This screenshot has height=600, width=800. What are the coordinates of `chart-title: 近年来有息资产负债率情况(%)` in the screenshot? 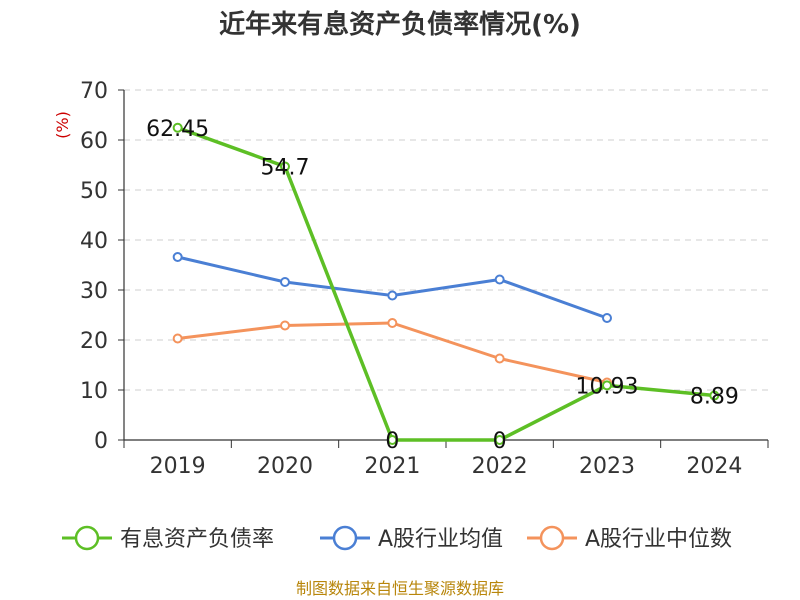 It's located at (400, 24).